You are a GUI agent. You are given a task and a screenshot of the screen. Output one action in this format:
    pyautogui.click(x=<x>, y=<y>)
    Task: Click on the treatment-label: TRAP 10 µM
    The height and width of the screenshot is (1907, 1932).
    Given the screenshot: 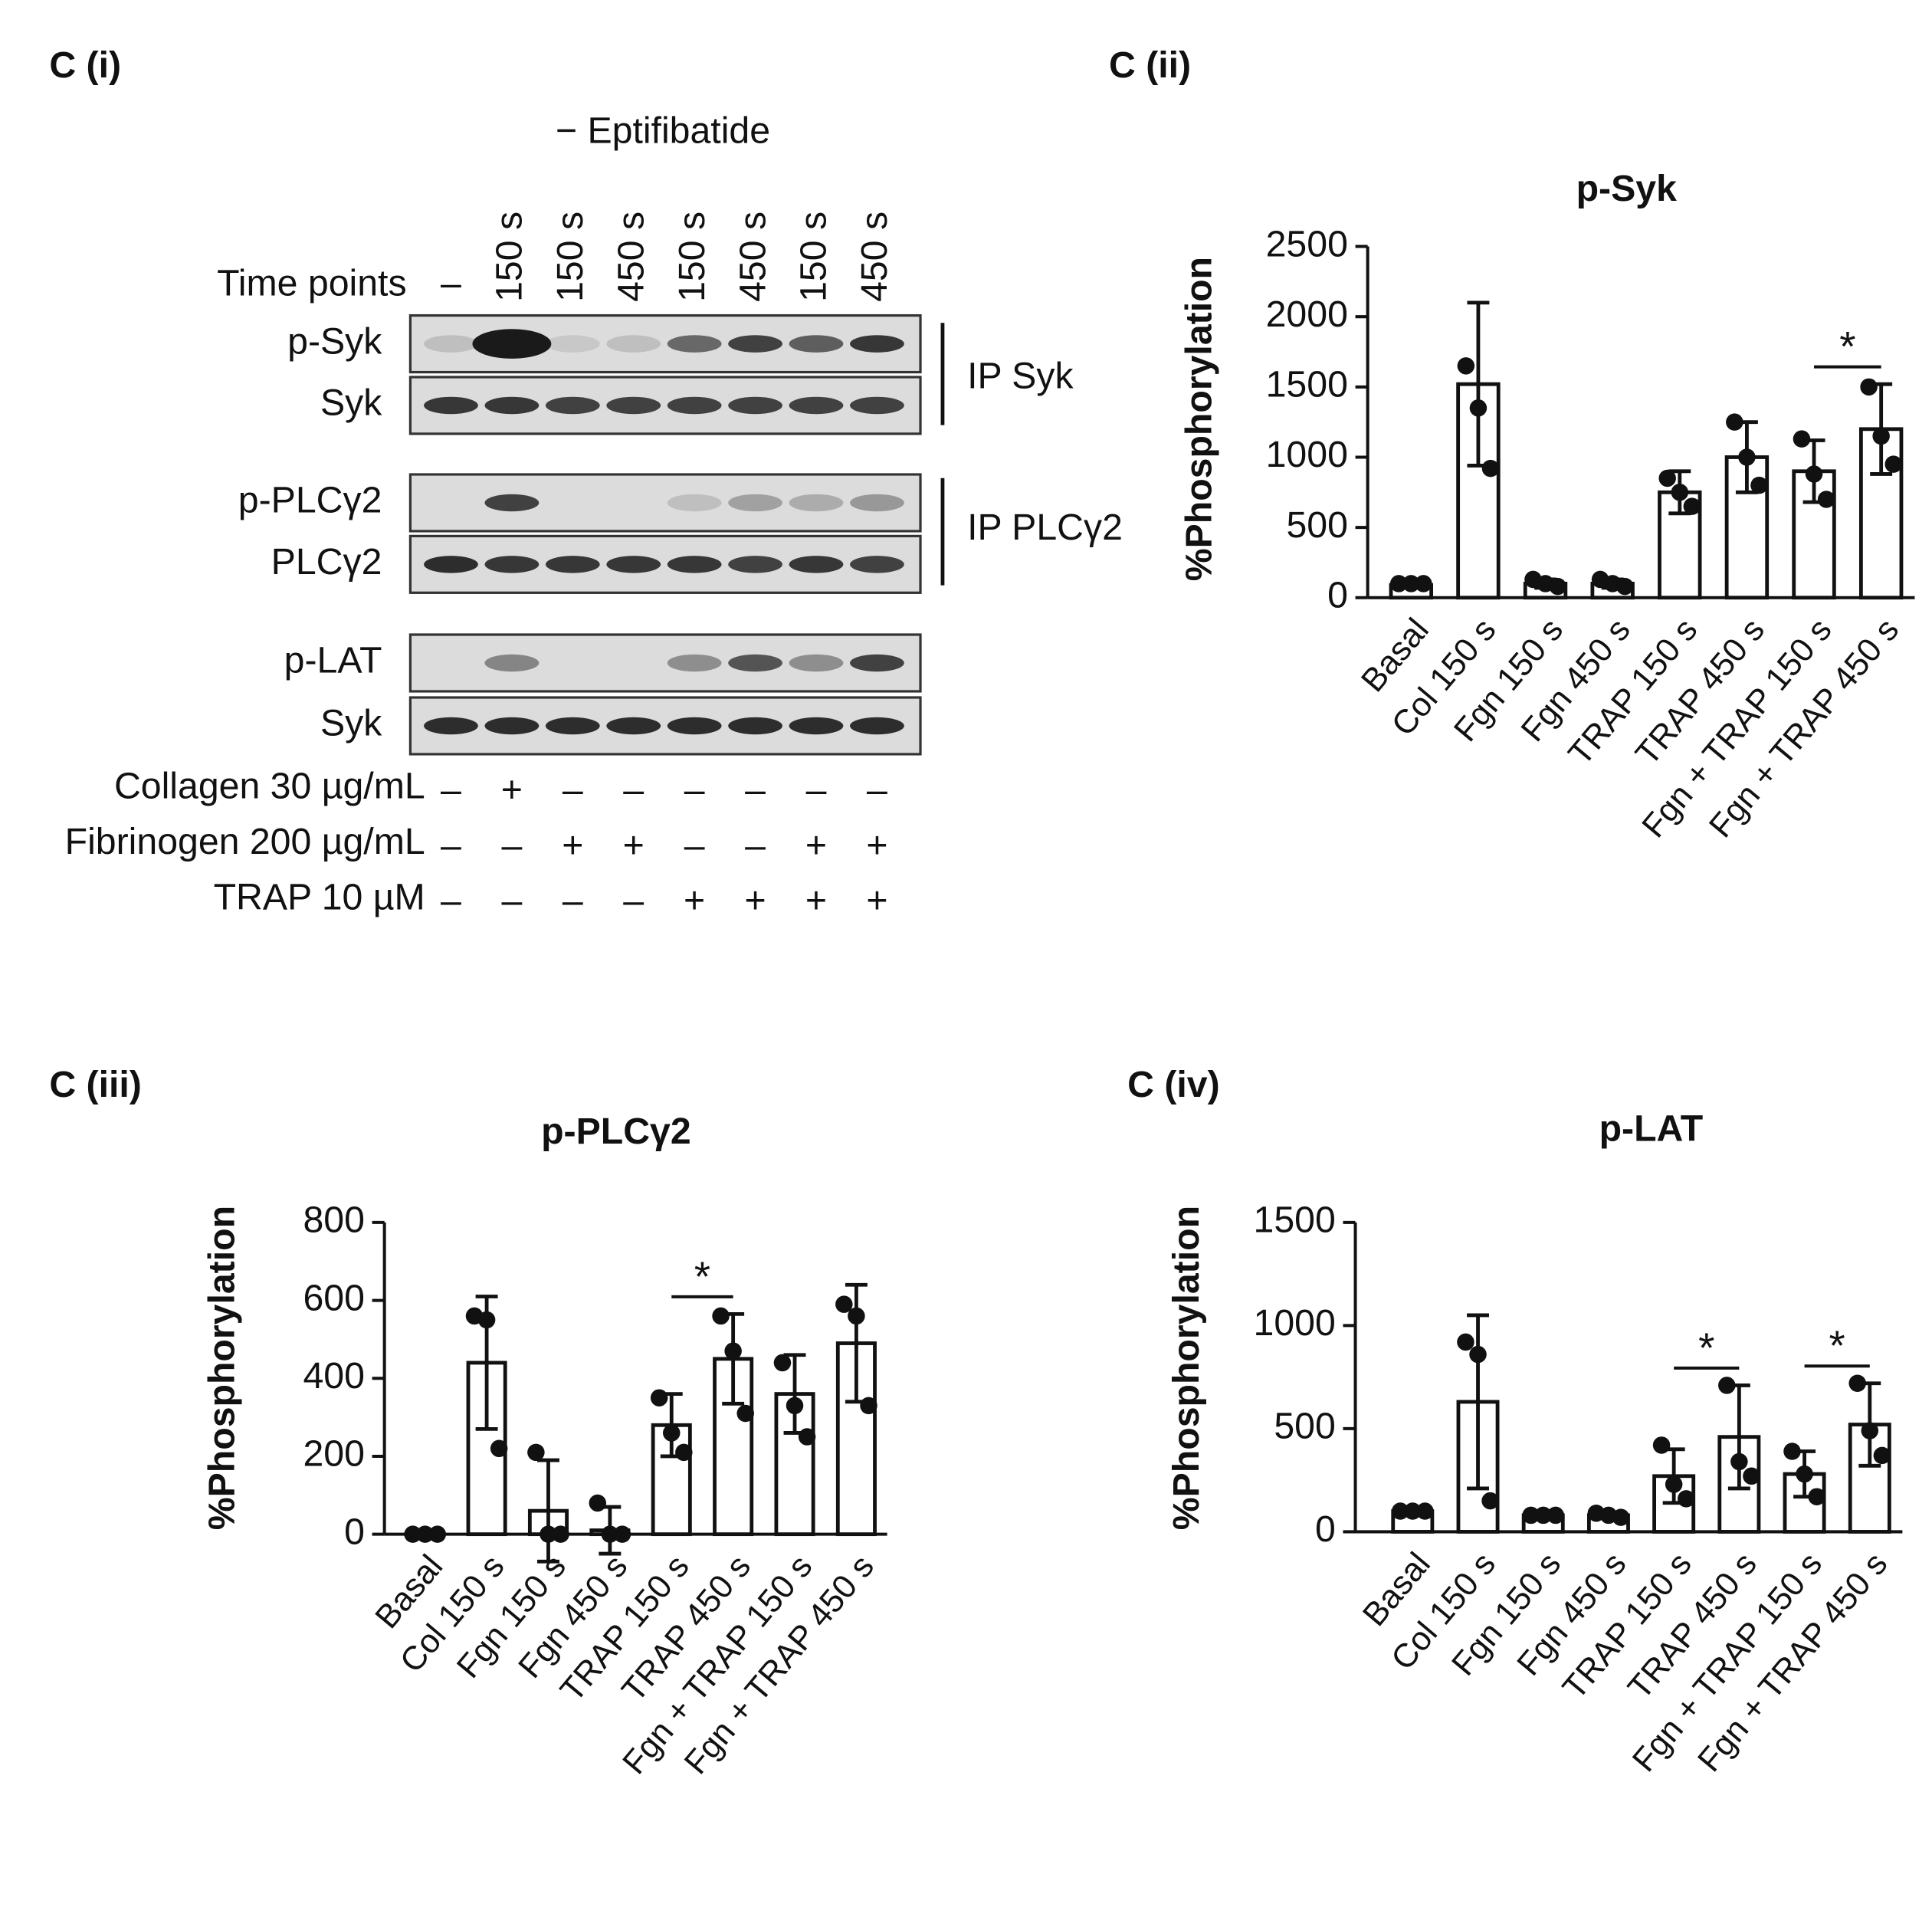 What is the action you would take?
    pyautogui.click(x=319, y=897)
    